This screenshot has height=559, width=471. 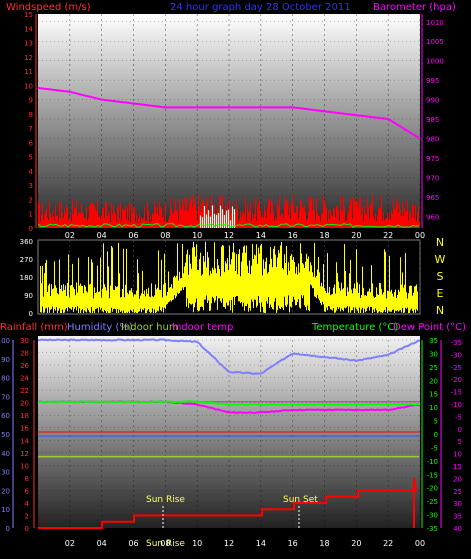 I want to click on dew-point-tick-label: -15, so click(x=456, y=393).